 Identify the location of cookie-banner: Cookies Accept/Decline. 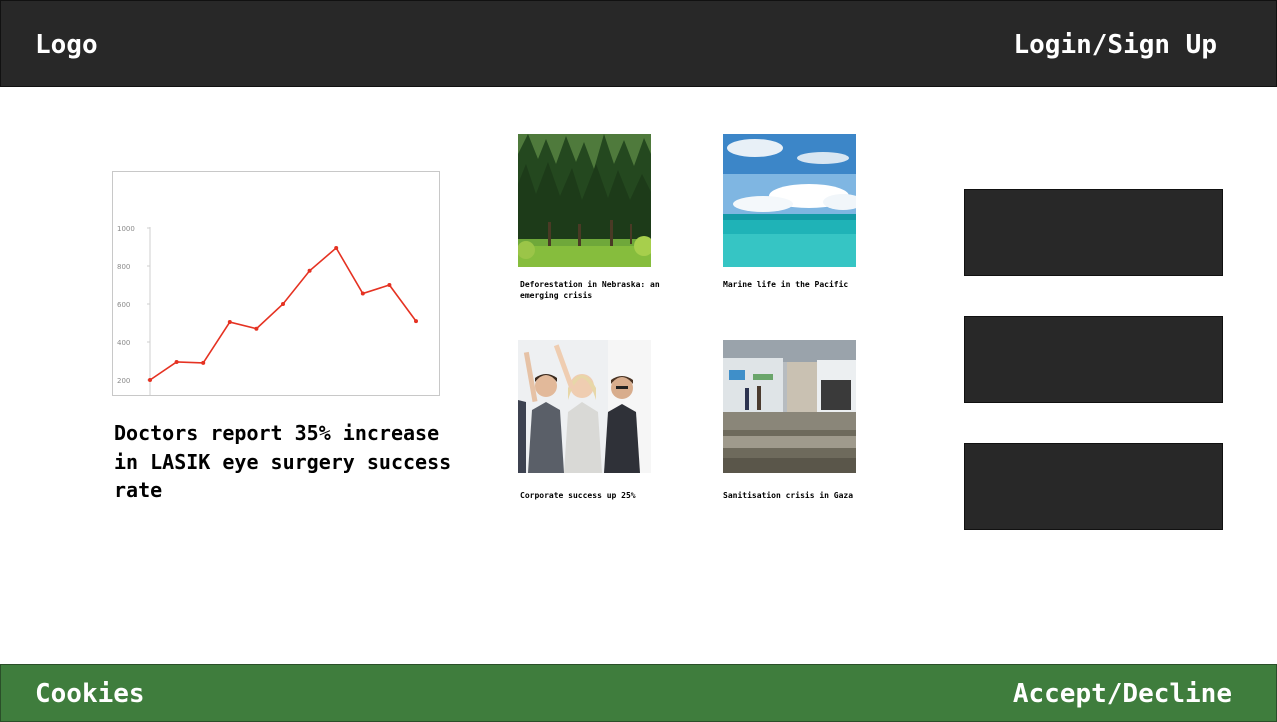
(638, 693).